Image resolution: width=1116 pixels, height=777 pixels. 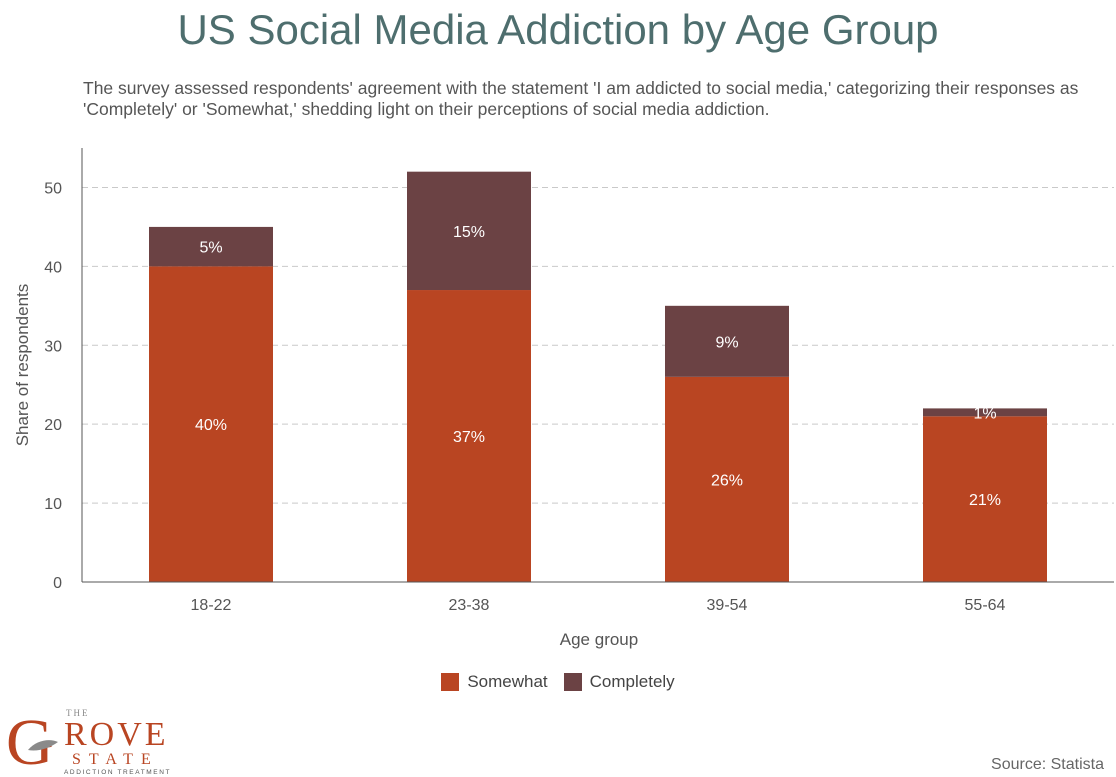 What do you see at coordinates (507, 681) in the screenshot?
I see `legend-label-somewhat: Somewhat` at bounding box center [507, 681].